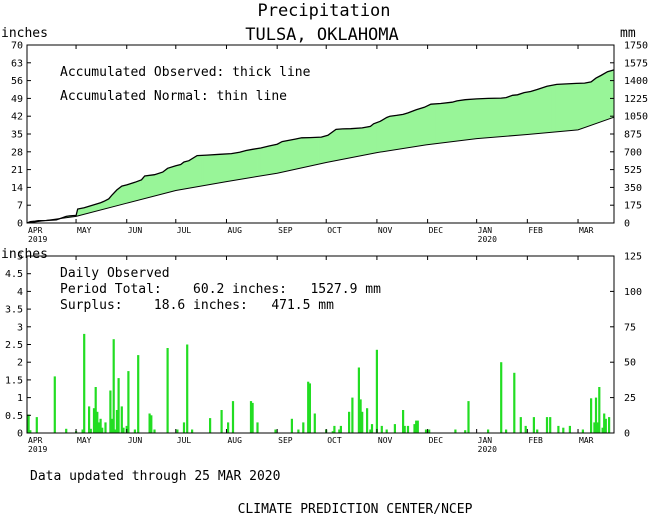  I want to click on month-label: MAY, so click(84, 440).